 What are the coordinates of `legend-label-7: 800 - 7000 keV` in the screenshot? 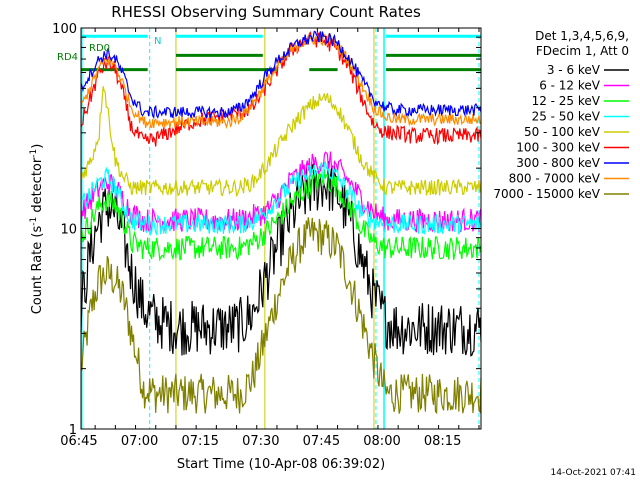 It's located at (555, 179).